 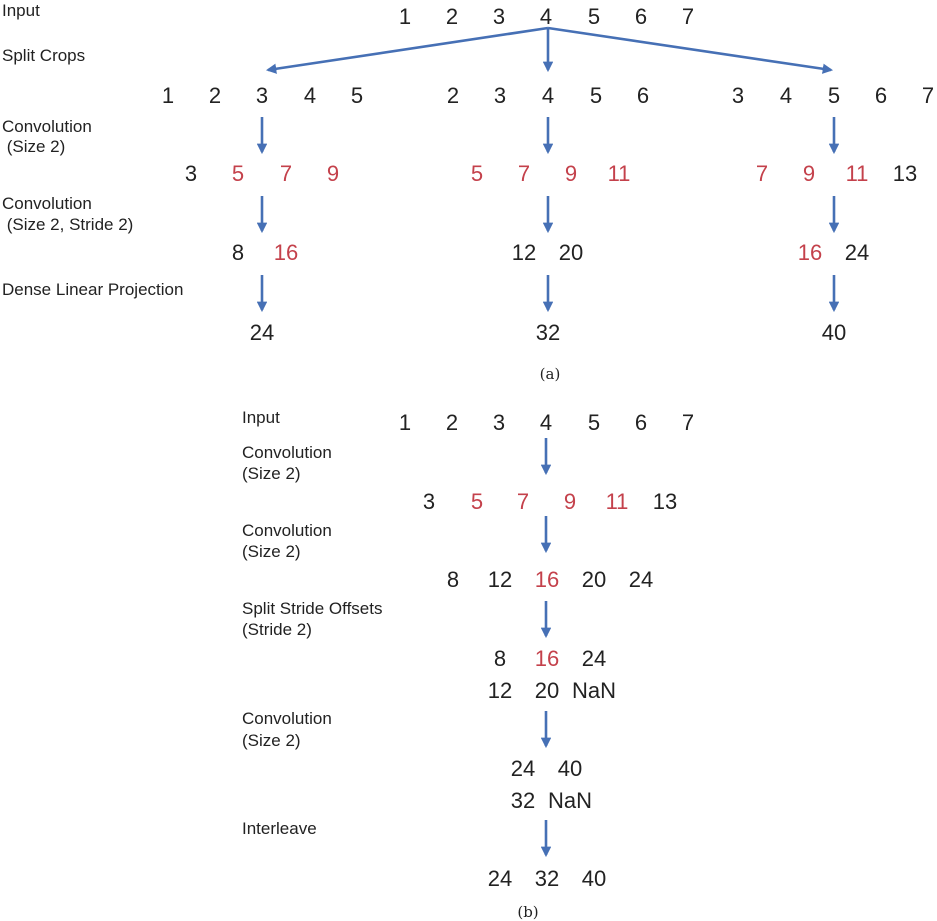 What do you see at coordinates (407, 50) in the screenshot?
I see `arrow-split-left` at bounding box center [407, 50].